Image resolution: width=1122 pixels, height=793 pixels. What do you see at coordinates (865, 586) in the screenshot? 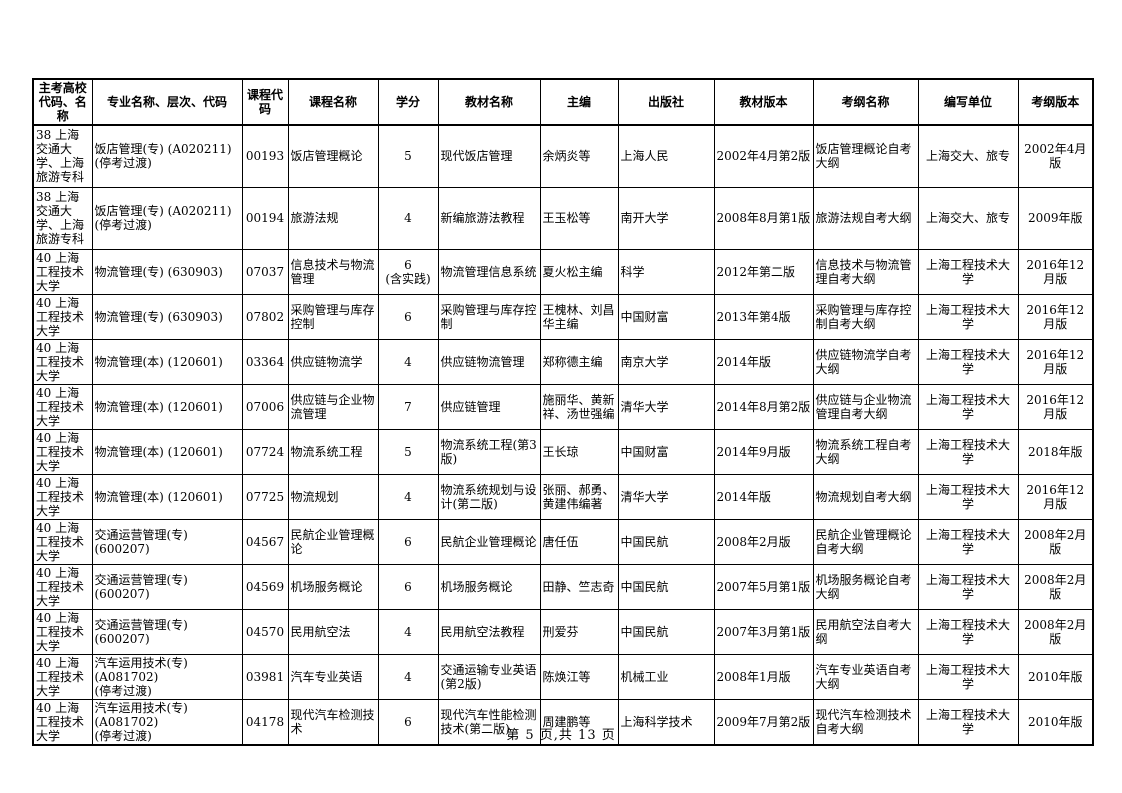
I see `cell-syllabus-name: 机场服务概论自考大纲` at bounding box center [865, 586].